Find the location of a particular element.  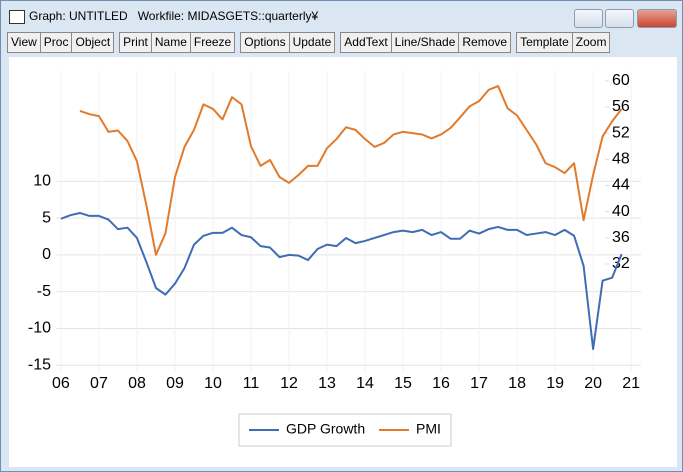

y-tick-label: -10 is located at coordinates (39, 328).